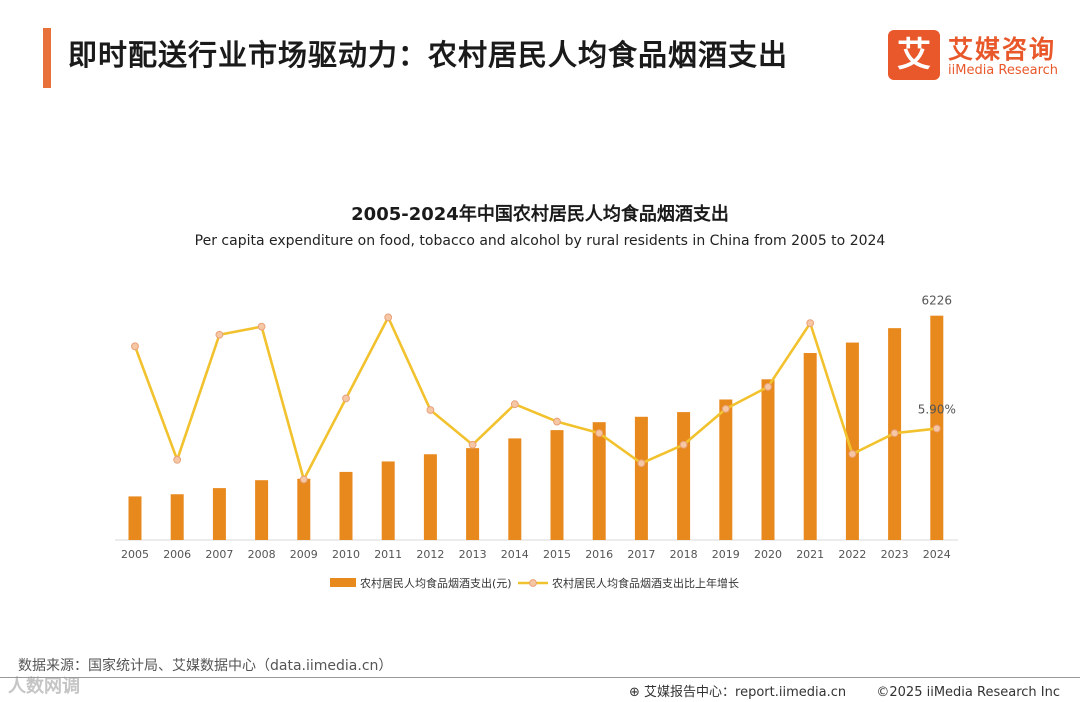  Describe the element at coordinates (177, 517) in the screenshot. I see `bar-2006` at that location.